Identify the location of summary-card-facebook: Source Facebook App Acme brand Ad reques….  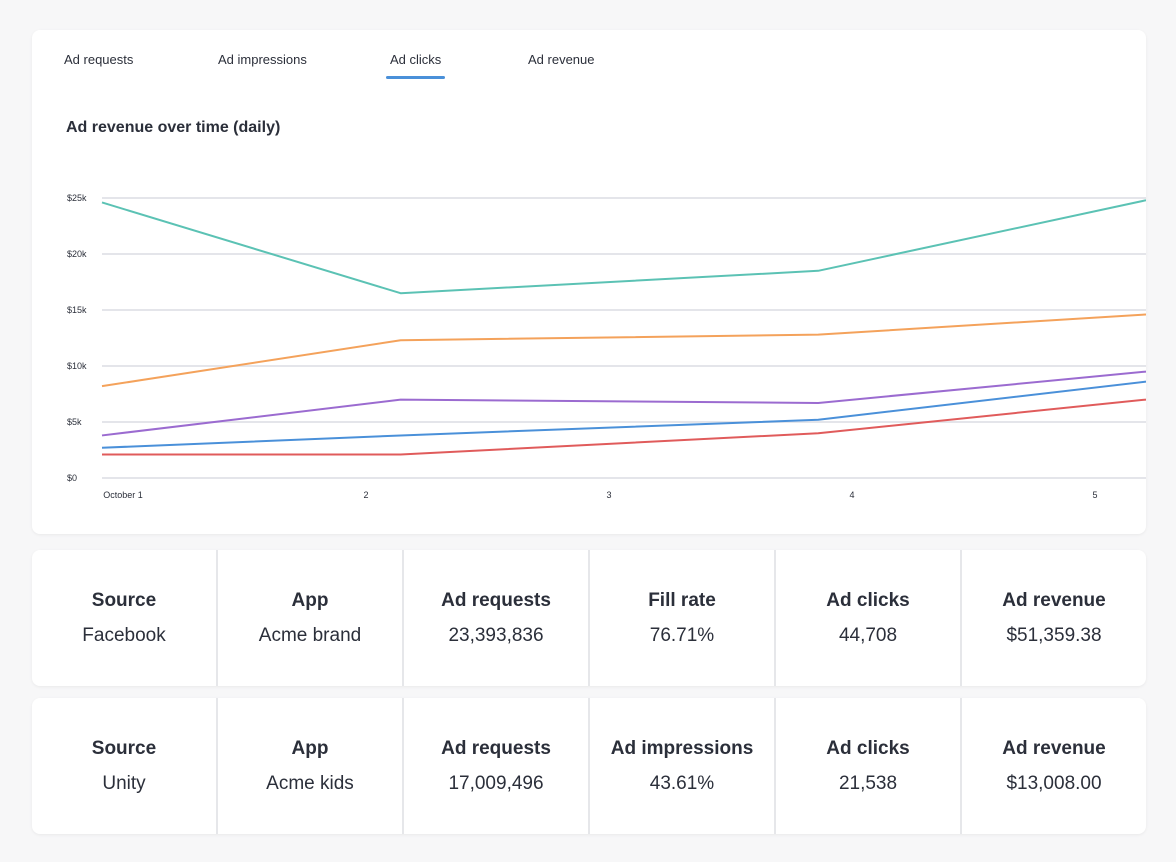
(589, 618).